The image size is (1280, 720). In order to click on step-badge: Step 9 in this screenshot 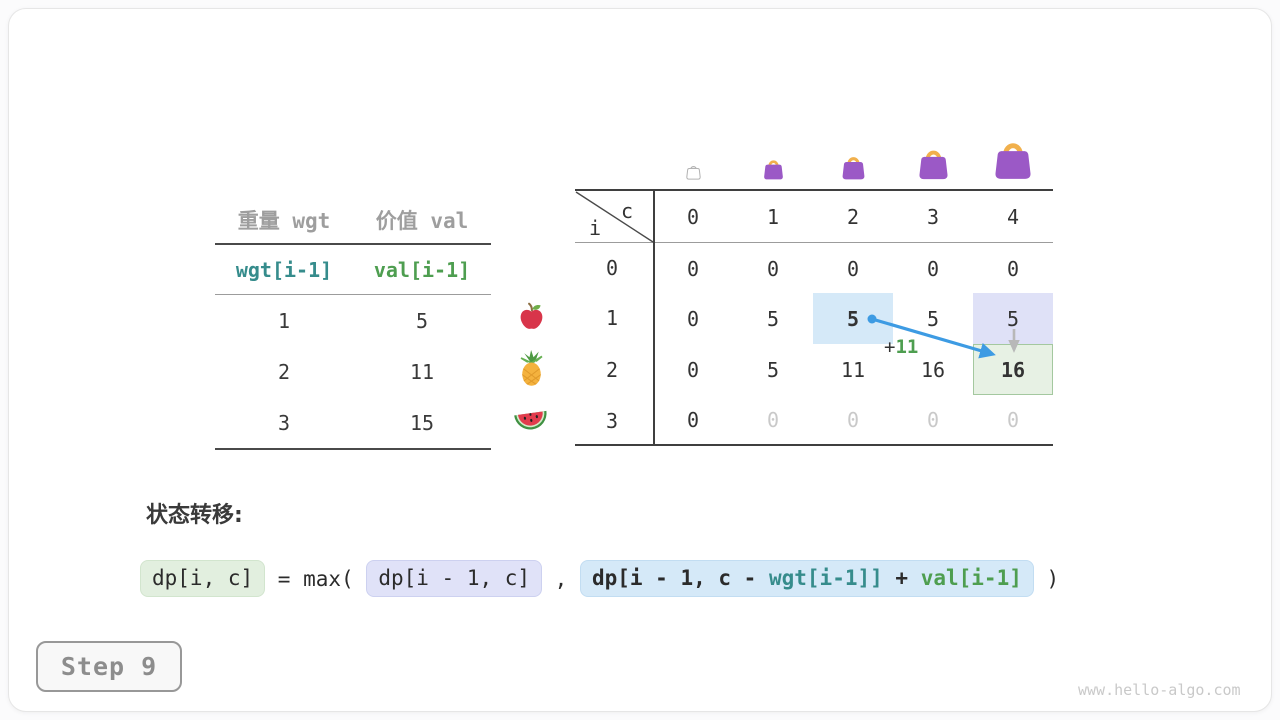, I will do `click(109, 666)`.